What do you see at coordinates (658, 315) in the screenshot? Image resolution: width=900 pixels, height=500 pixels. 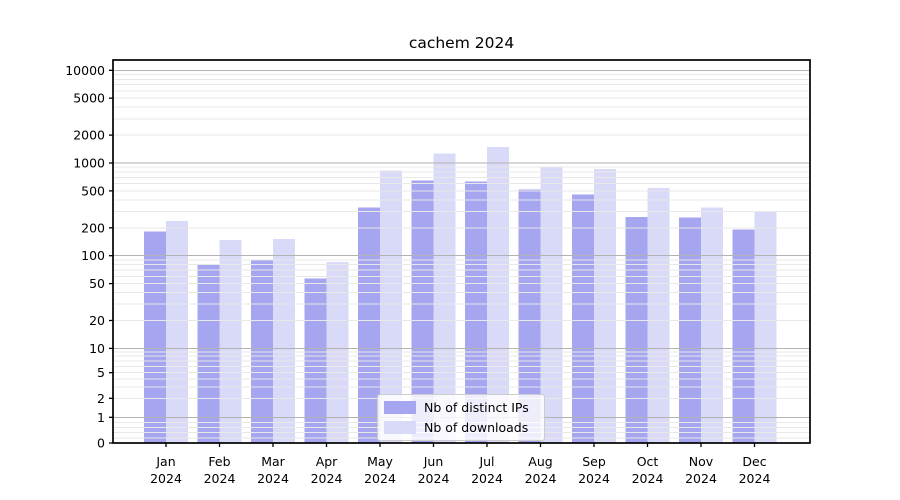 I see `bar-downloads-oct` at bounding box center [658, 315].